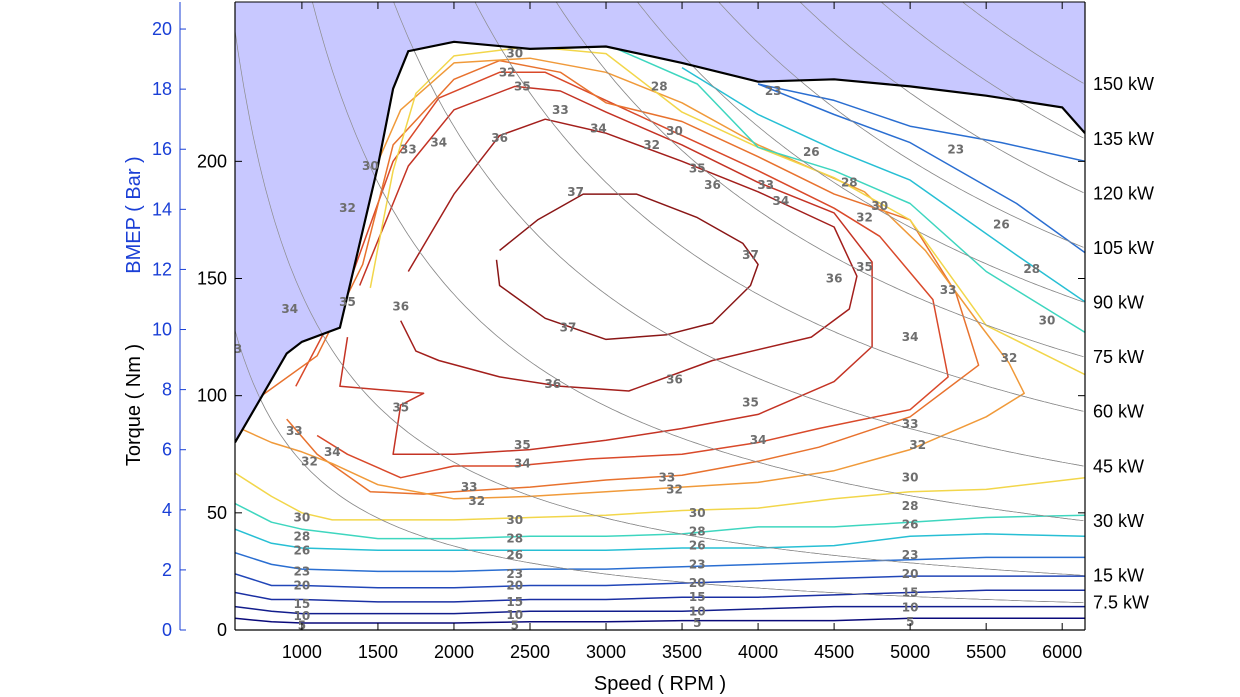 Image resolution: width=1240 pixels, height=697 pixels. Describe the element at coordinates (167, 510) in the screenshot. I see `bmep-tick-label: 4` at that location.